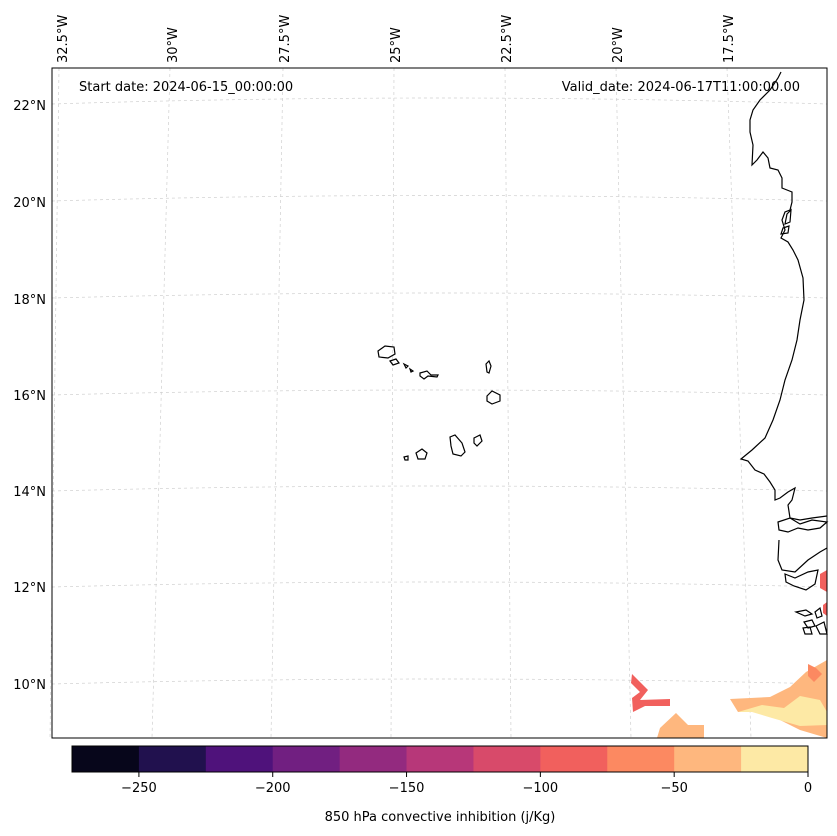  Describe the element at coordinates (439, 101) in the screenshot. I see `gridline-22n` at that location.